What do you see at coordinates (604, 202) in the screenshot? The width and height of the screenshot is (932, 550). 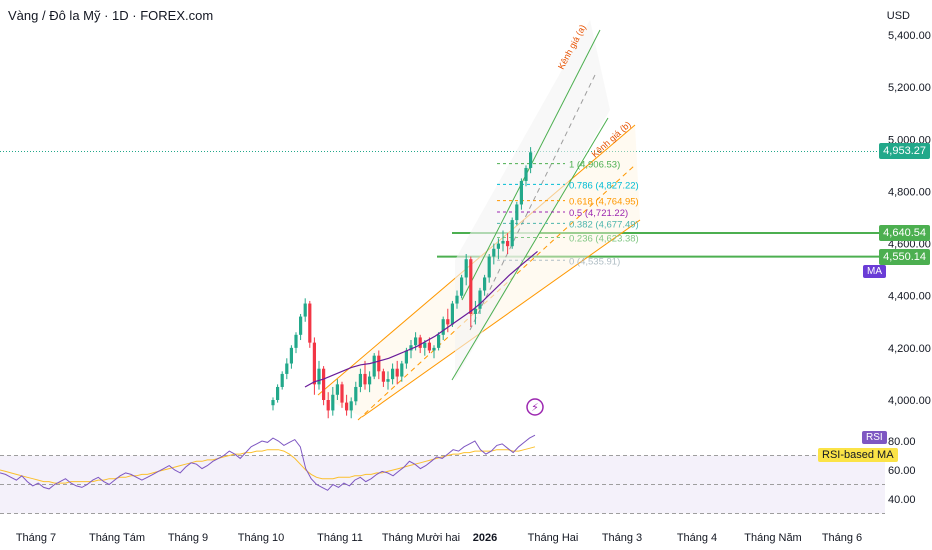 I see `fib-label-2: 0.618 (4,764.95)` at bounding box center [604, 202].